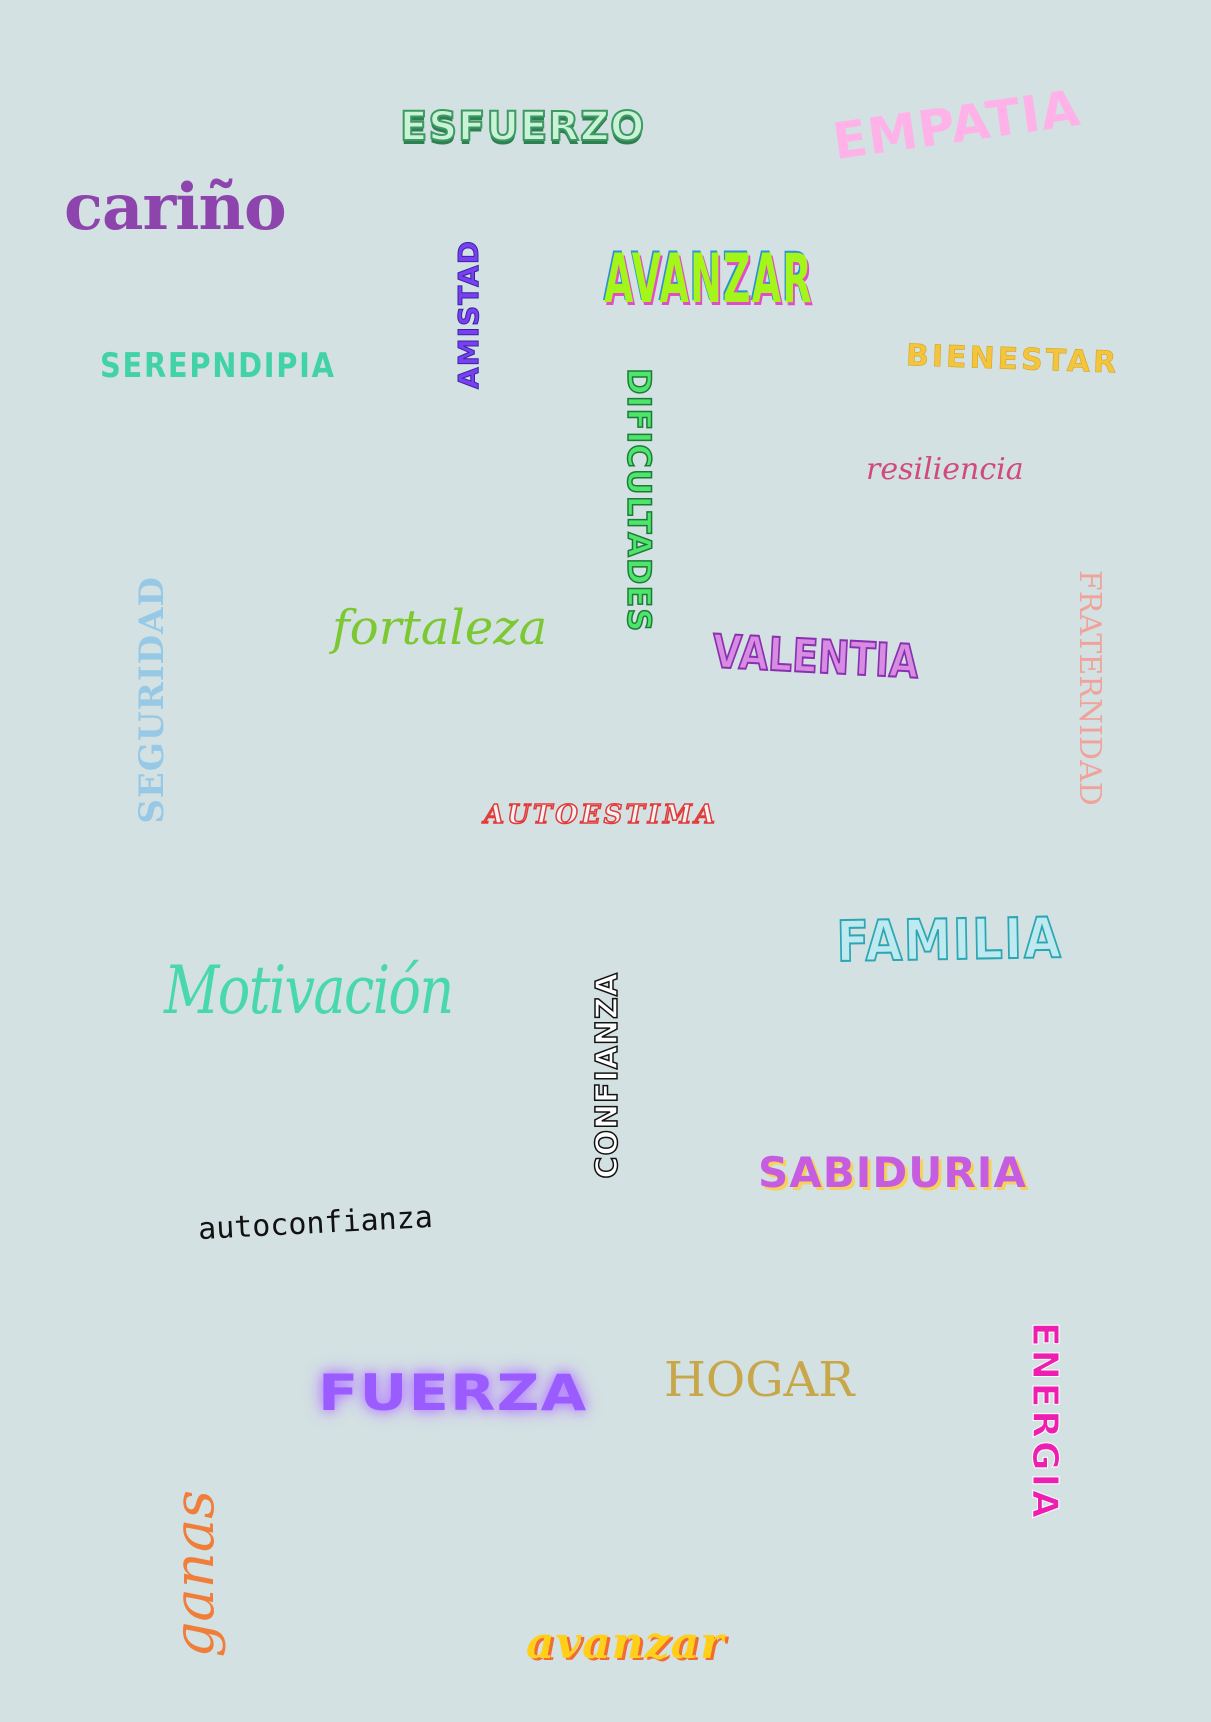  Describe the element at coordinates (453, 1393) in the screenshot. I see `word-fuerza: FUERZA` at that location.